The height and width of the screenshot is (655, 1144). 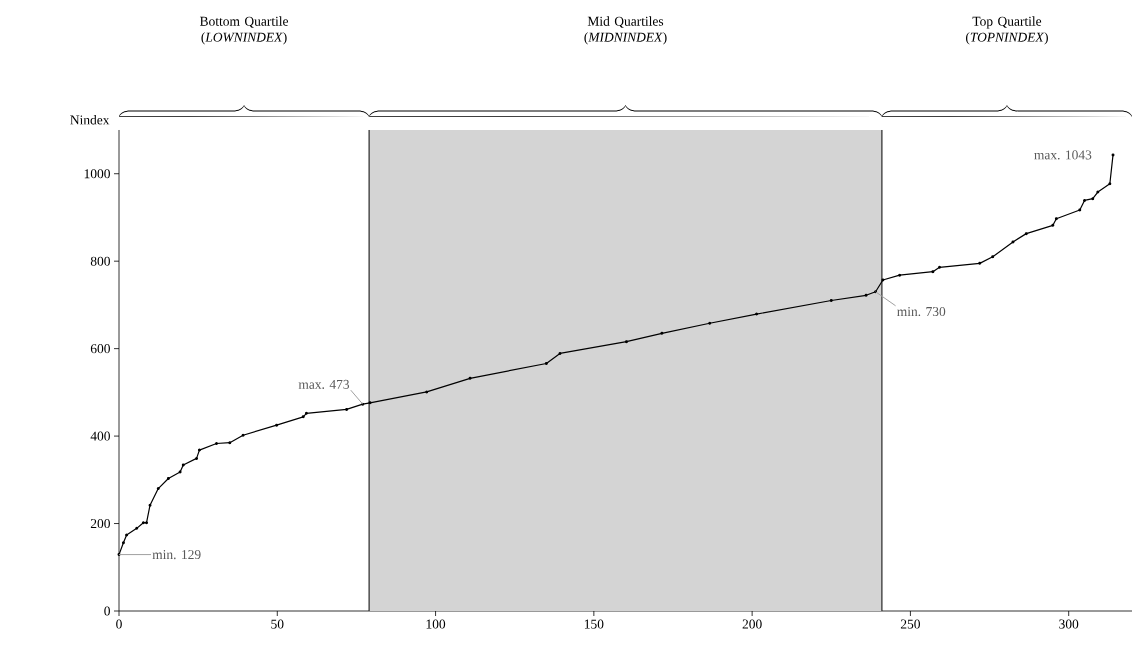 What do you see at coordinates (100, 436) in the screenshot?
I see `y-tick-label: 400` at bounding box center [100, 436].